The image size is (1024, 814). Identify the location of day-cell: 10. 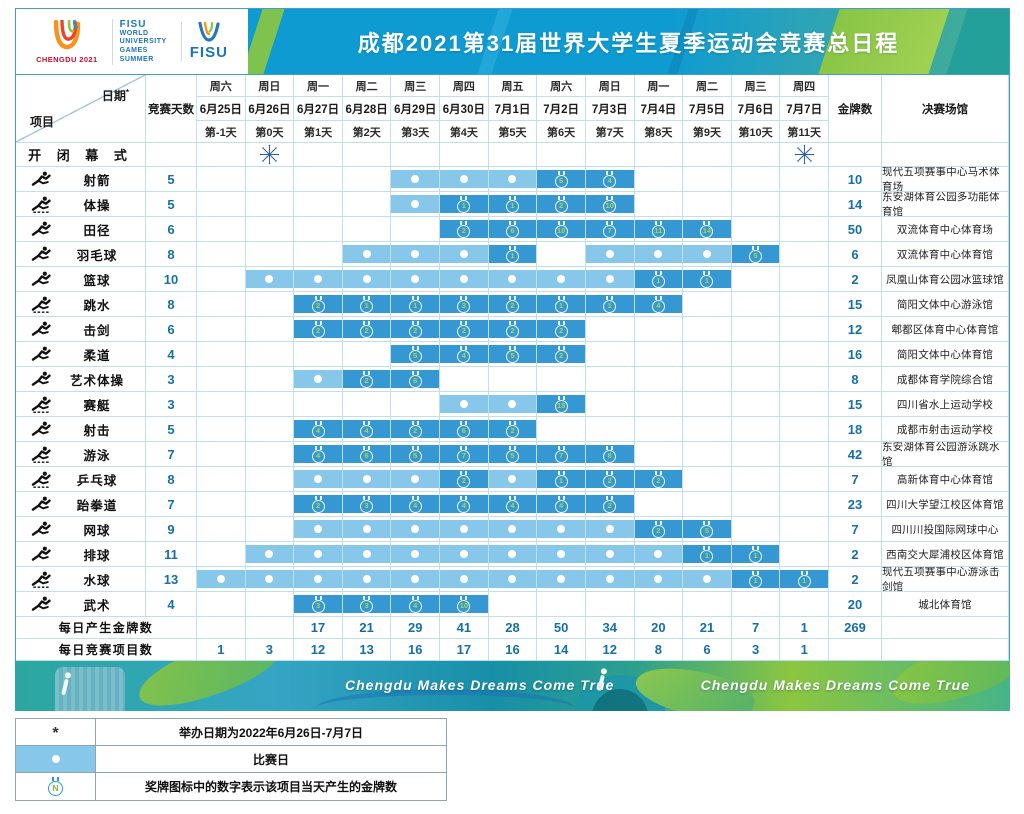
(464, 604).